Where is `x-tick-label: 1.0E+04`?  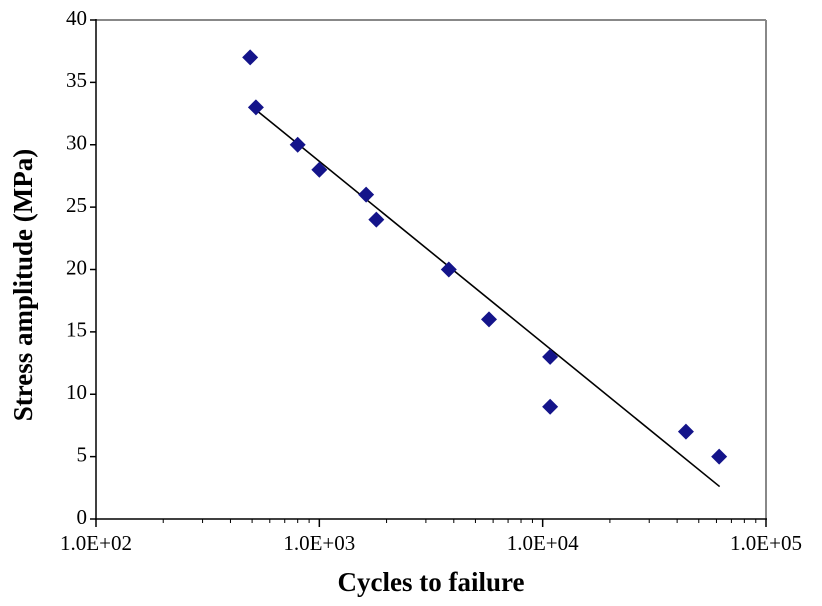 x-tick-label: 1.0E+04 is located at coordinates (543, 543).